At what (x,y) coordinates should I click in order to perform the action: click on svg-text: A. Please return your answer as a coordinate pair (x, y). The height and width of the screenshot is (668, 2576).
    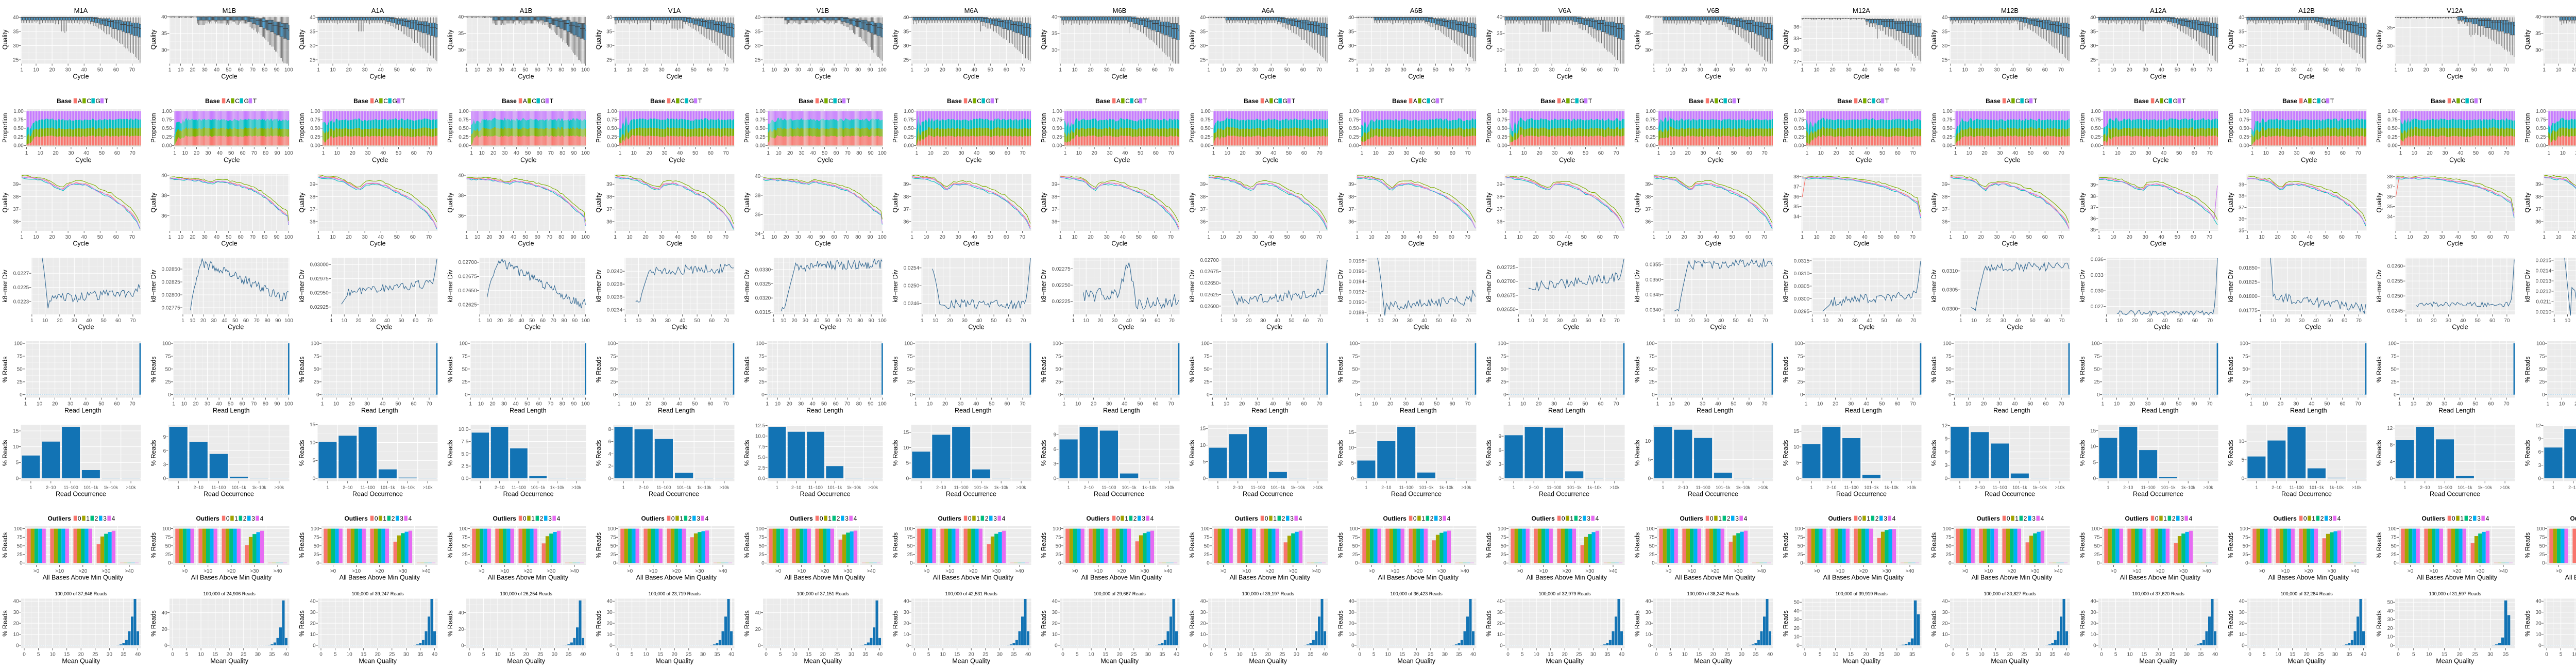
    Looking at the image, I should click on (1267, 101).